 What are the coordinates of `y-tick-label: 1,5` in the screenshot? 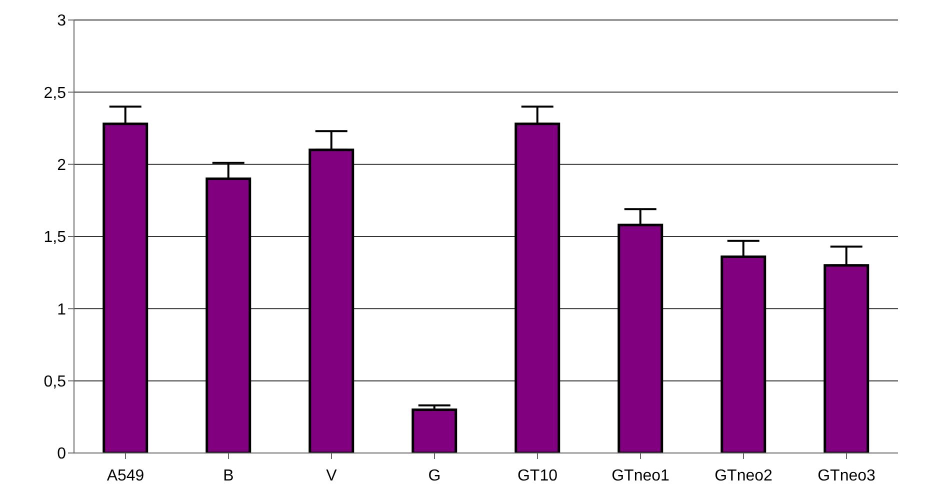 It's located at (55, 237).